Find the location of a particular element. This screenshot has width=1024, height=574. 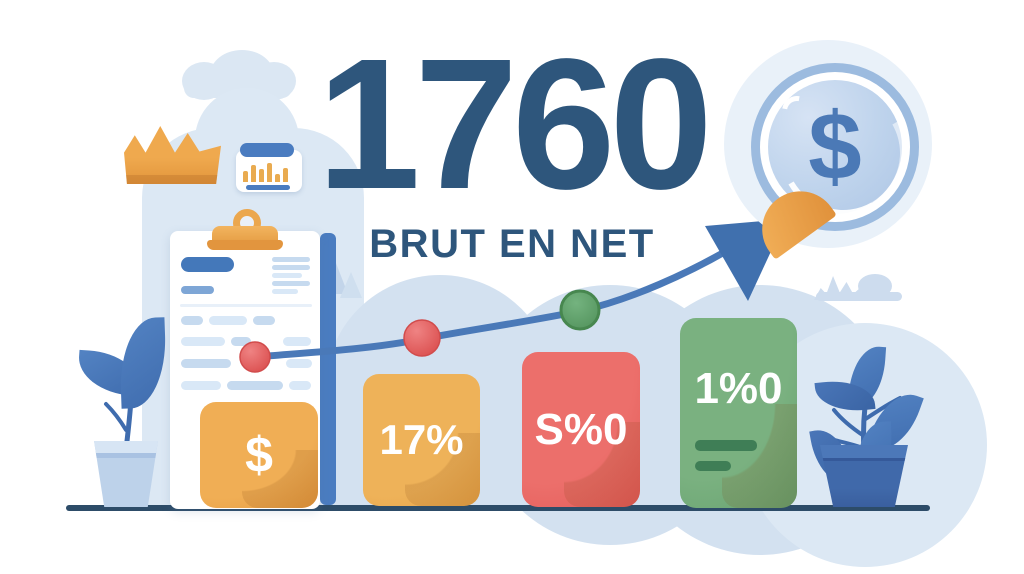

mini-chart-badge-footer is located at coordinates (268, 187).